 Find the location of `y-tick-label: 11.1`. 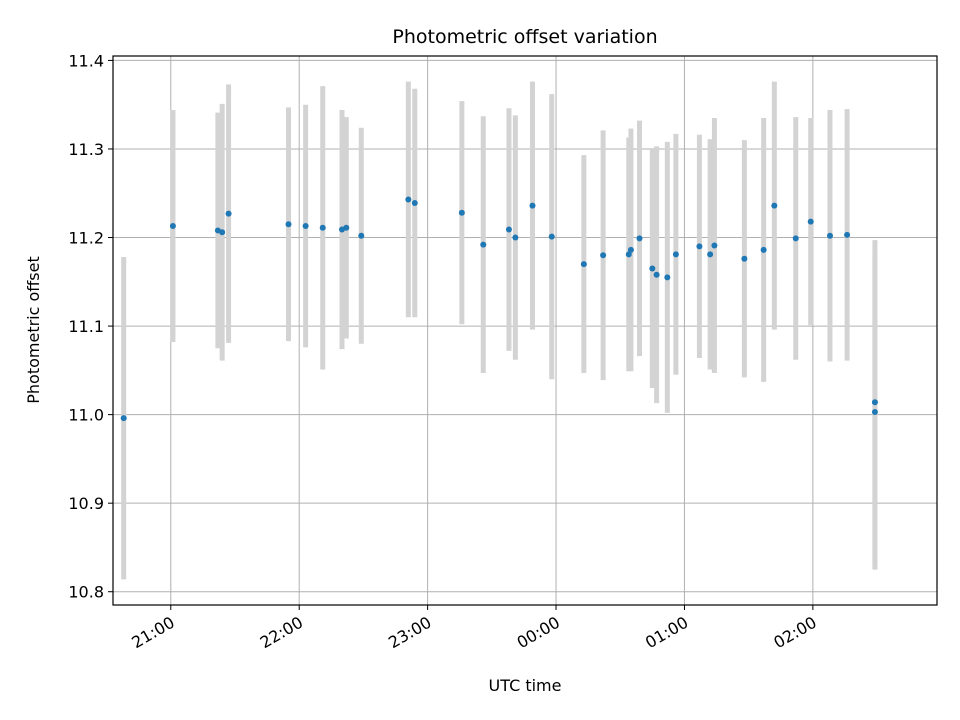

y-tick-label: 11.1 is located at coordinates (86, 326).